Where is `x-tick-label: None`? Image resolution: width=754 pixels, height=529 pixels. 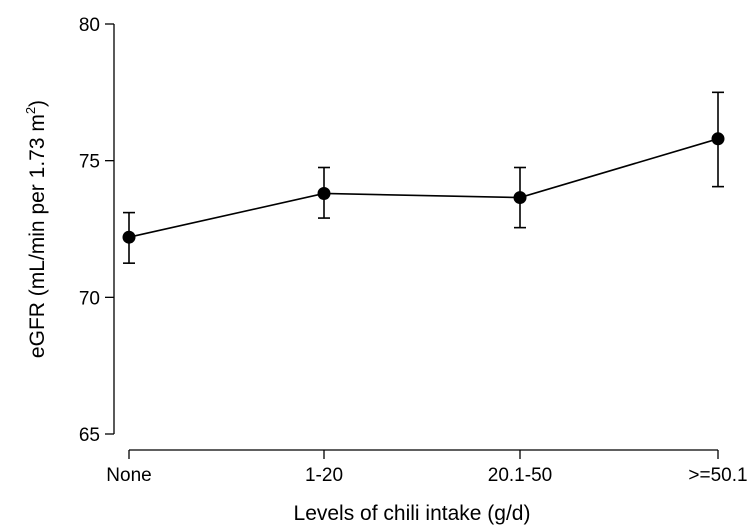 x-tick-label: None is located at coordinates (128, 475).